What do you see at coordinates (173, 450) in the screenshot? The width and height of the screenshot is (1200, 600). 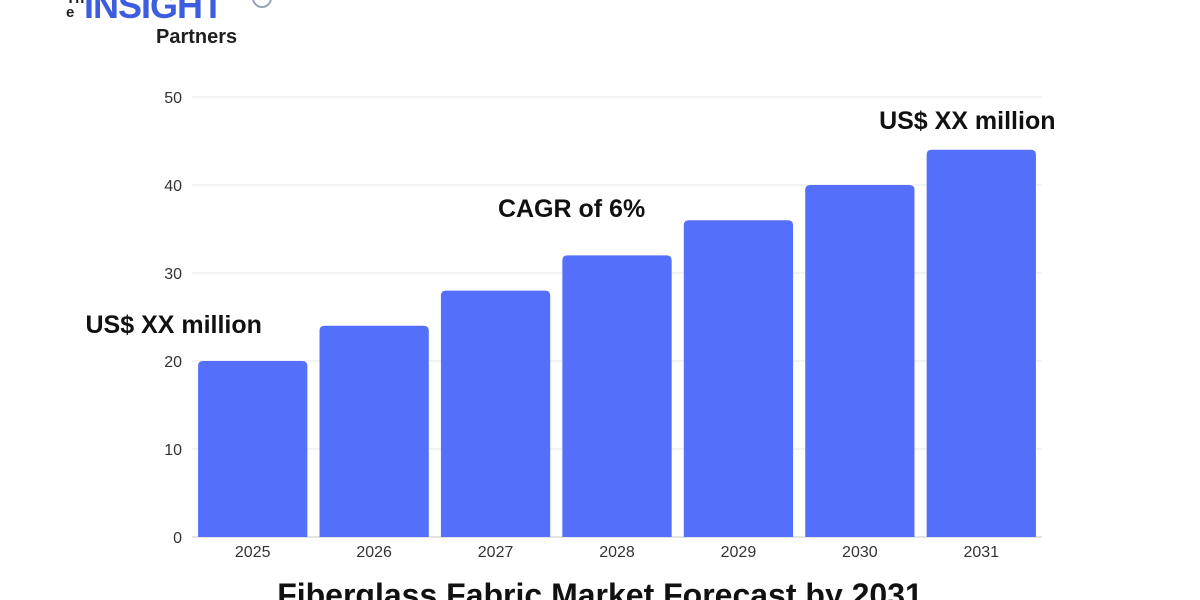 I see `y-tick-label: 10` at bounding box center [173, 450].